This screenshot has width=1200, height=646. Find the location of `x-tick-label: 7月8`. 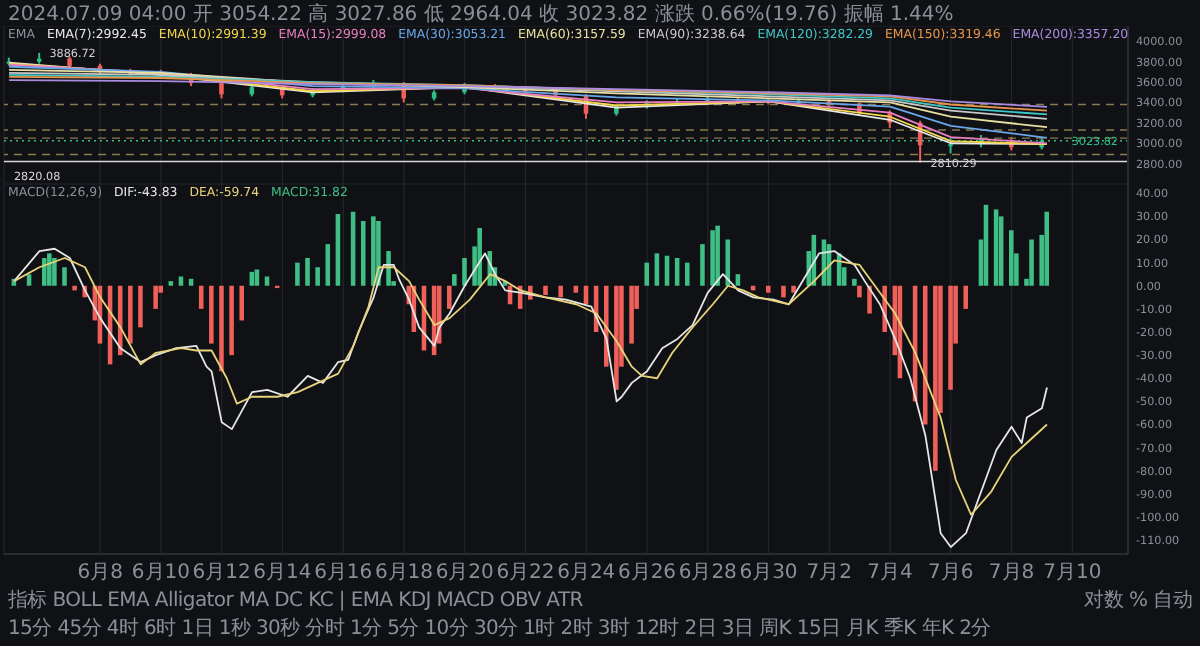

x-tick-label: 7月8 is located at coordinates (1011, 573).